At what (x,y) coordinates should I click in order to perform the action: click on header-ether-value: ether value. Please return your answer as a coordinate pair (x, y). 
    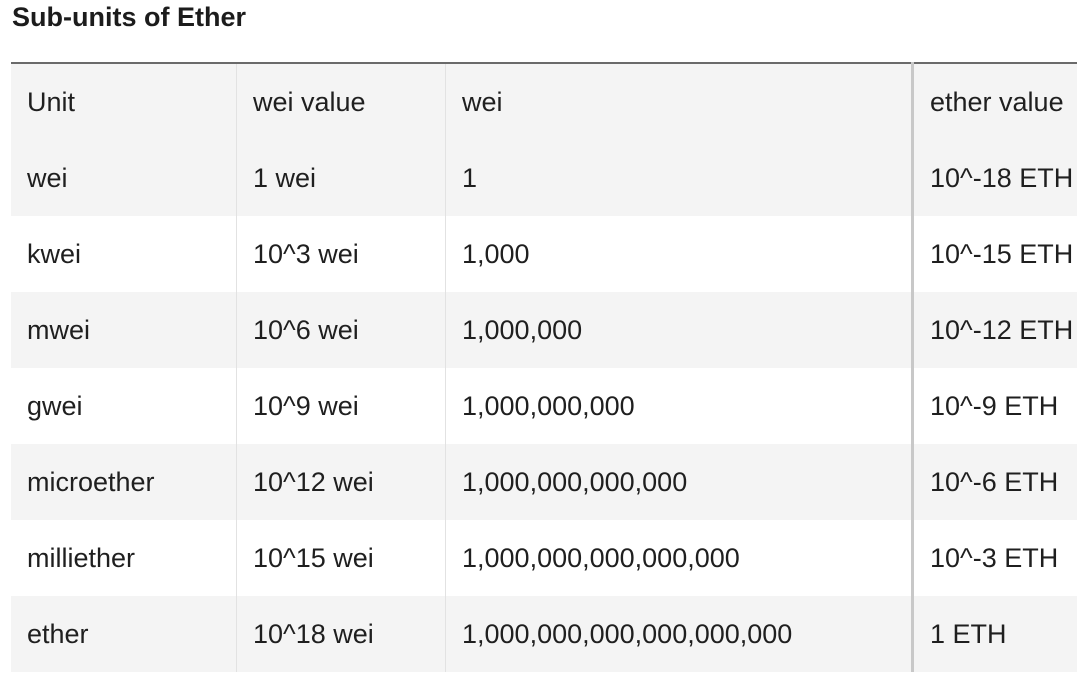
    Looking at the image, I should click on (994, 101).